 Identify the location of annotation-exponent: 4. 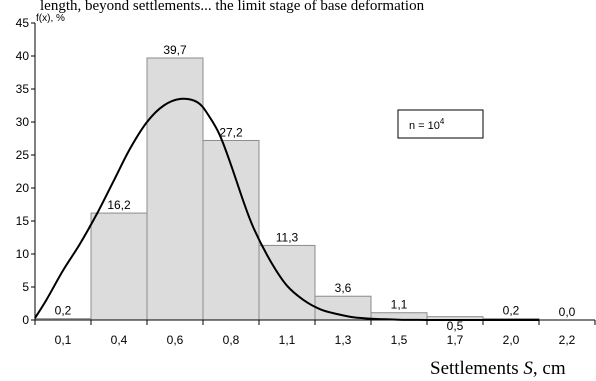
(442, 121).